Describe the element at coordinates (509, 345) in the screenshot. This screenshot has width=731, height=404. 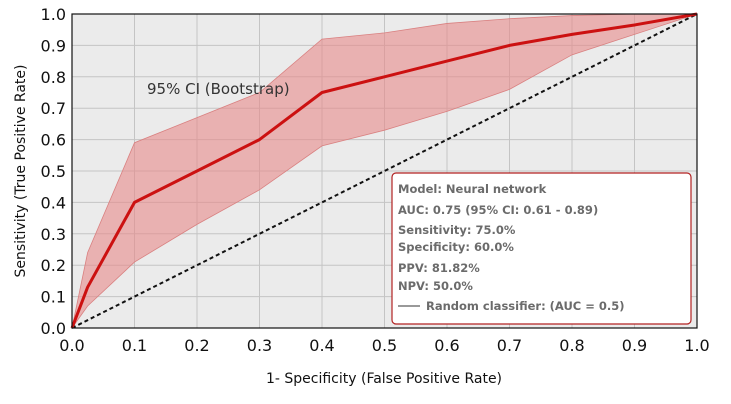
I see `x-tick-label: 0.7` at that location.